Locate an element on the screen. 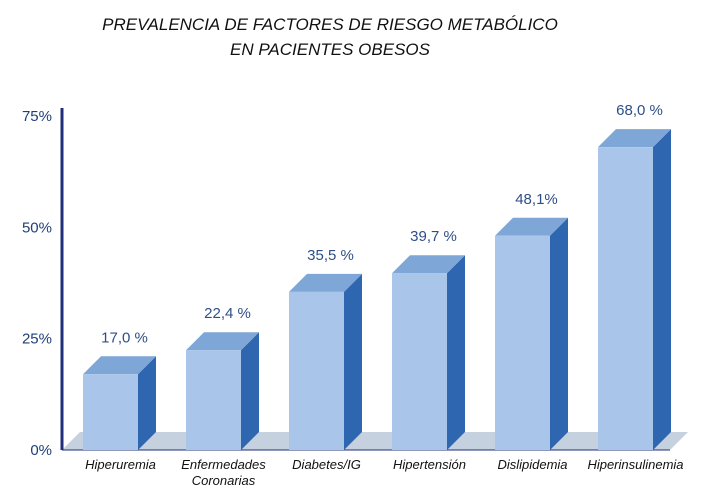 The image size is (717, 495). chart-title-line-2: EN PACIENTES OBESOS is located at coordinates (330, 49).